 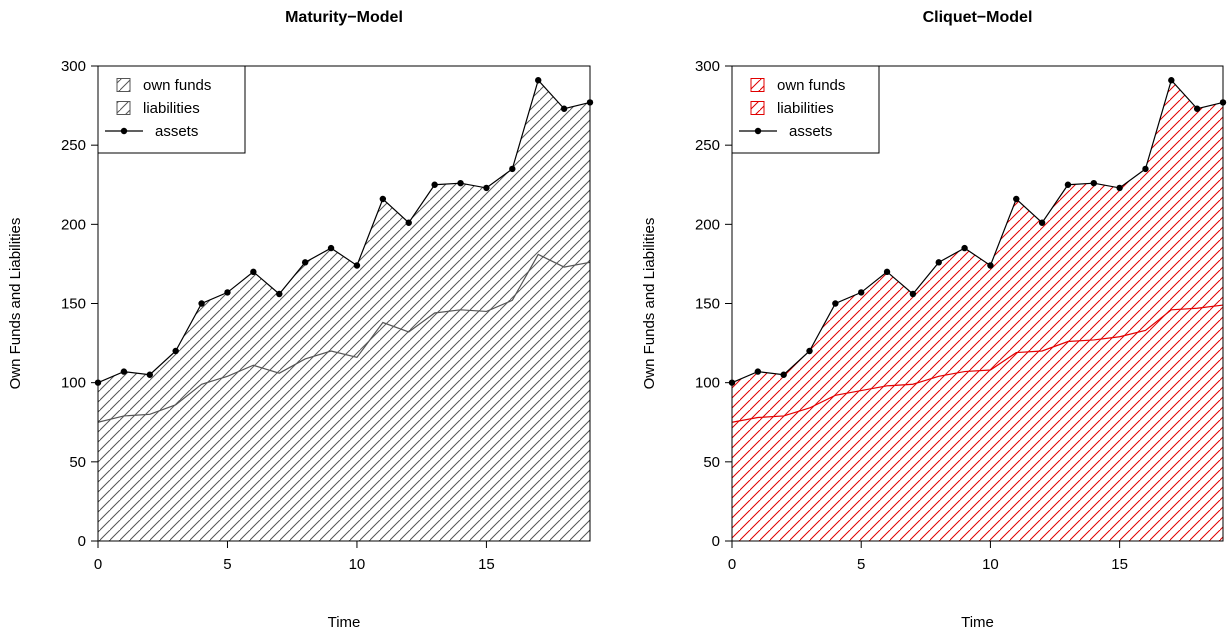 What do you see at coordinates (978, 17) in the screenshot?
I see `chart-title: Cliquet−Model` at bounding box center [978, 17].